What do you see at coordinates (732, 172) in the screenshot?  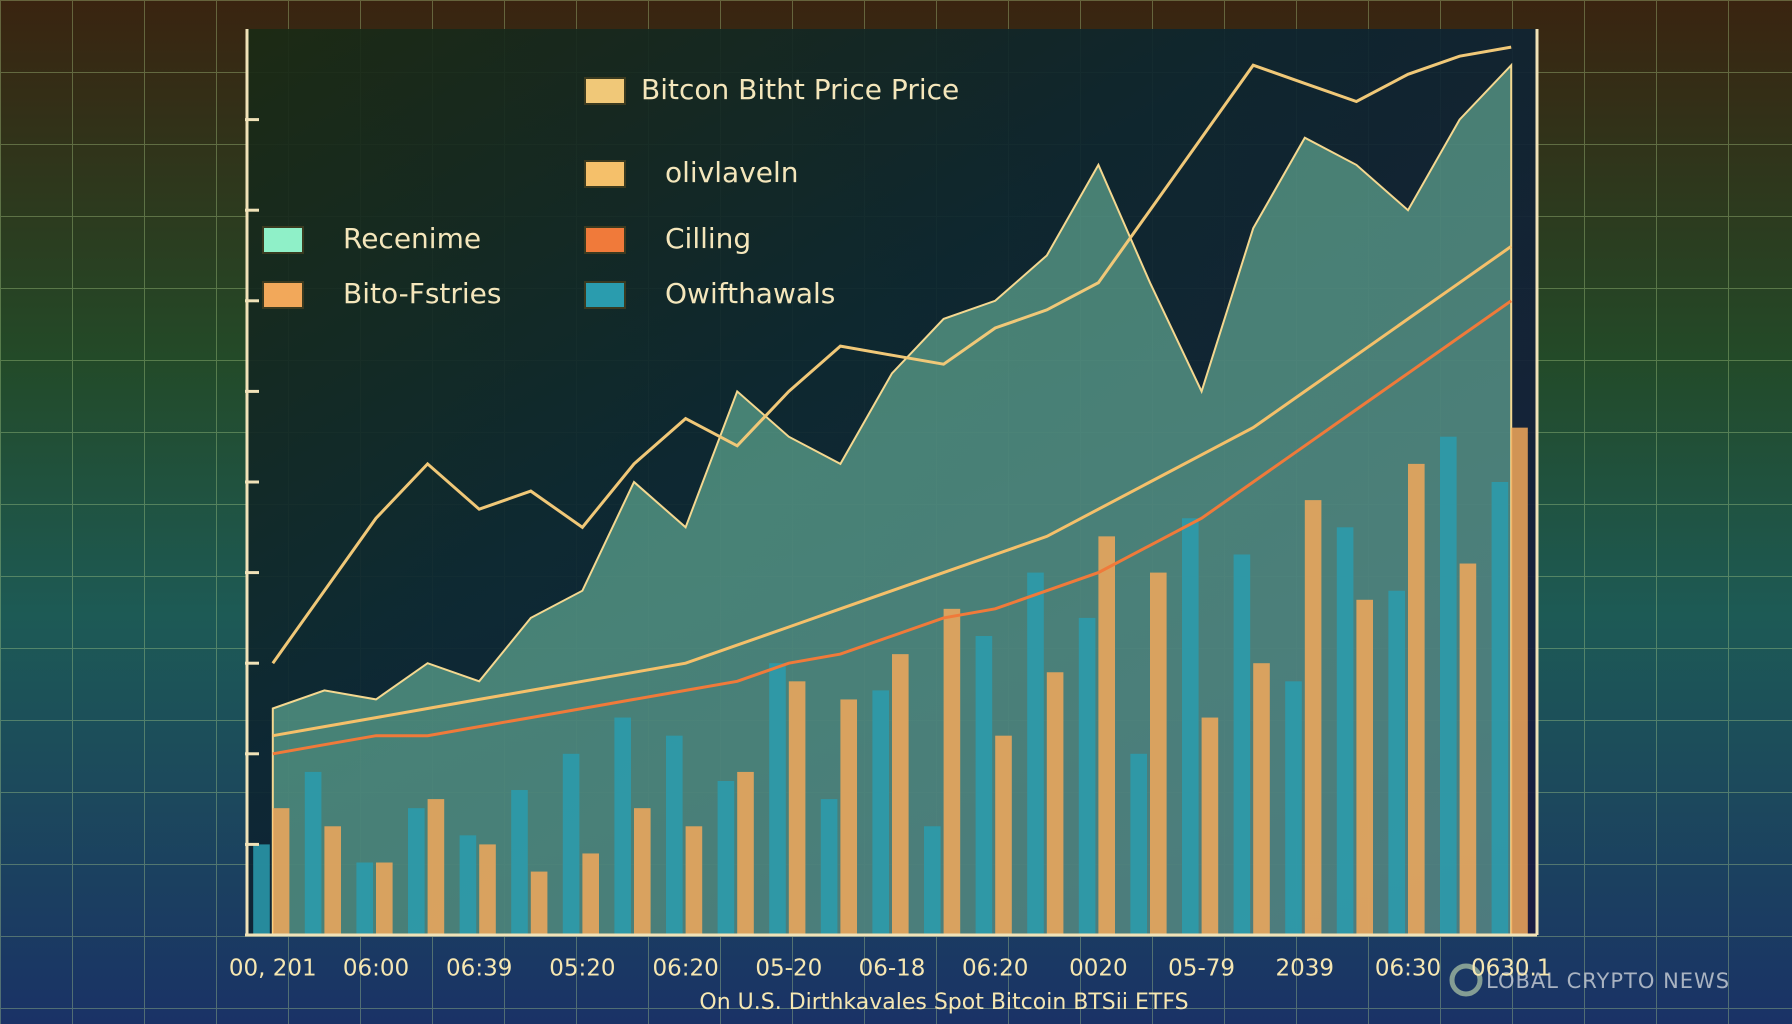 I see `legend-label: olivlaveln` at bounding box center [732, 172].